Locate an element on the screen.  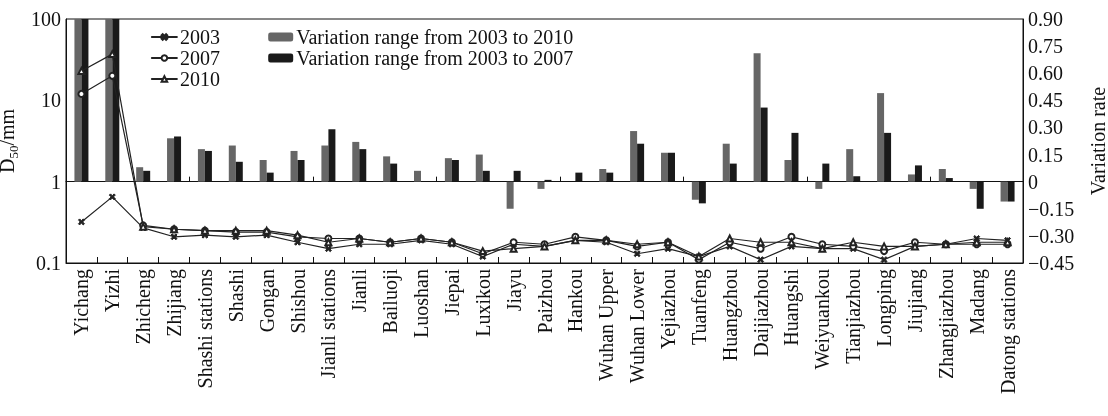
x-tick-label: Bailuoji is located at coordinates (391, 301).